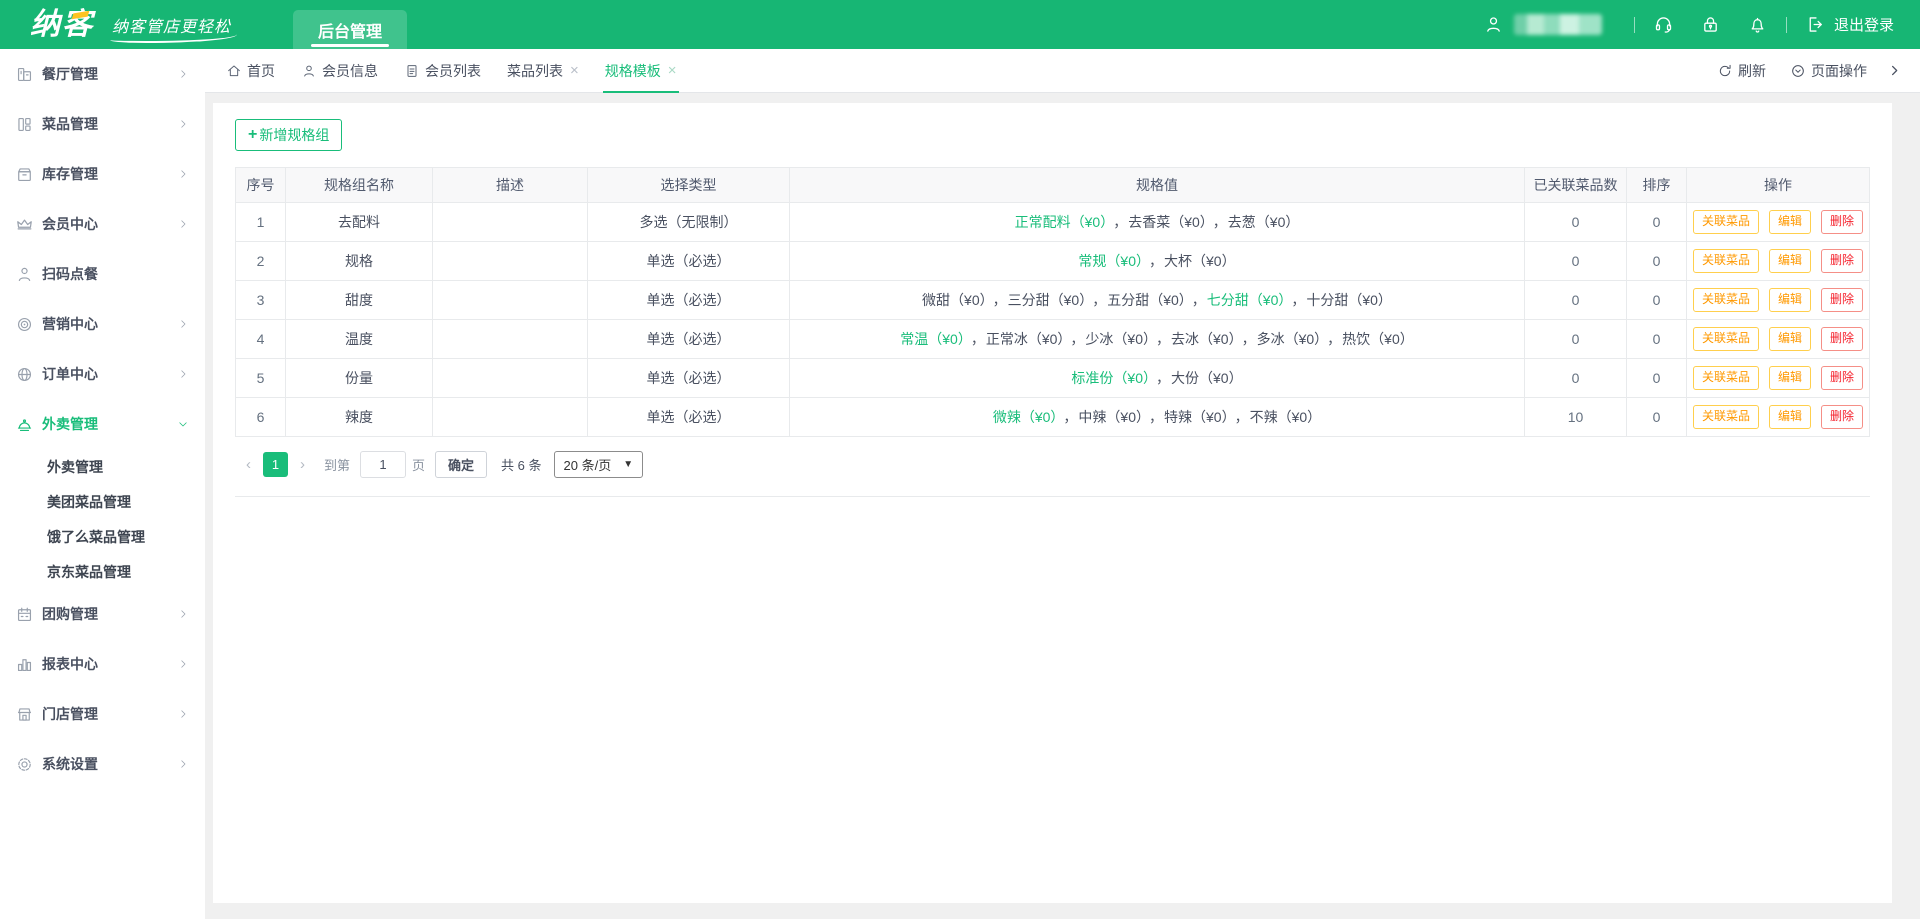  What do you see at coordinates (96, 536) in the screenshot?
I see `sidebar-subitem-eleme-dishes: 饿了么菜品管理` at bounding box center [96, 536].